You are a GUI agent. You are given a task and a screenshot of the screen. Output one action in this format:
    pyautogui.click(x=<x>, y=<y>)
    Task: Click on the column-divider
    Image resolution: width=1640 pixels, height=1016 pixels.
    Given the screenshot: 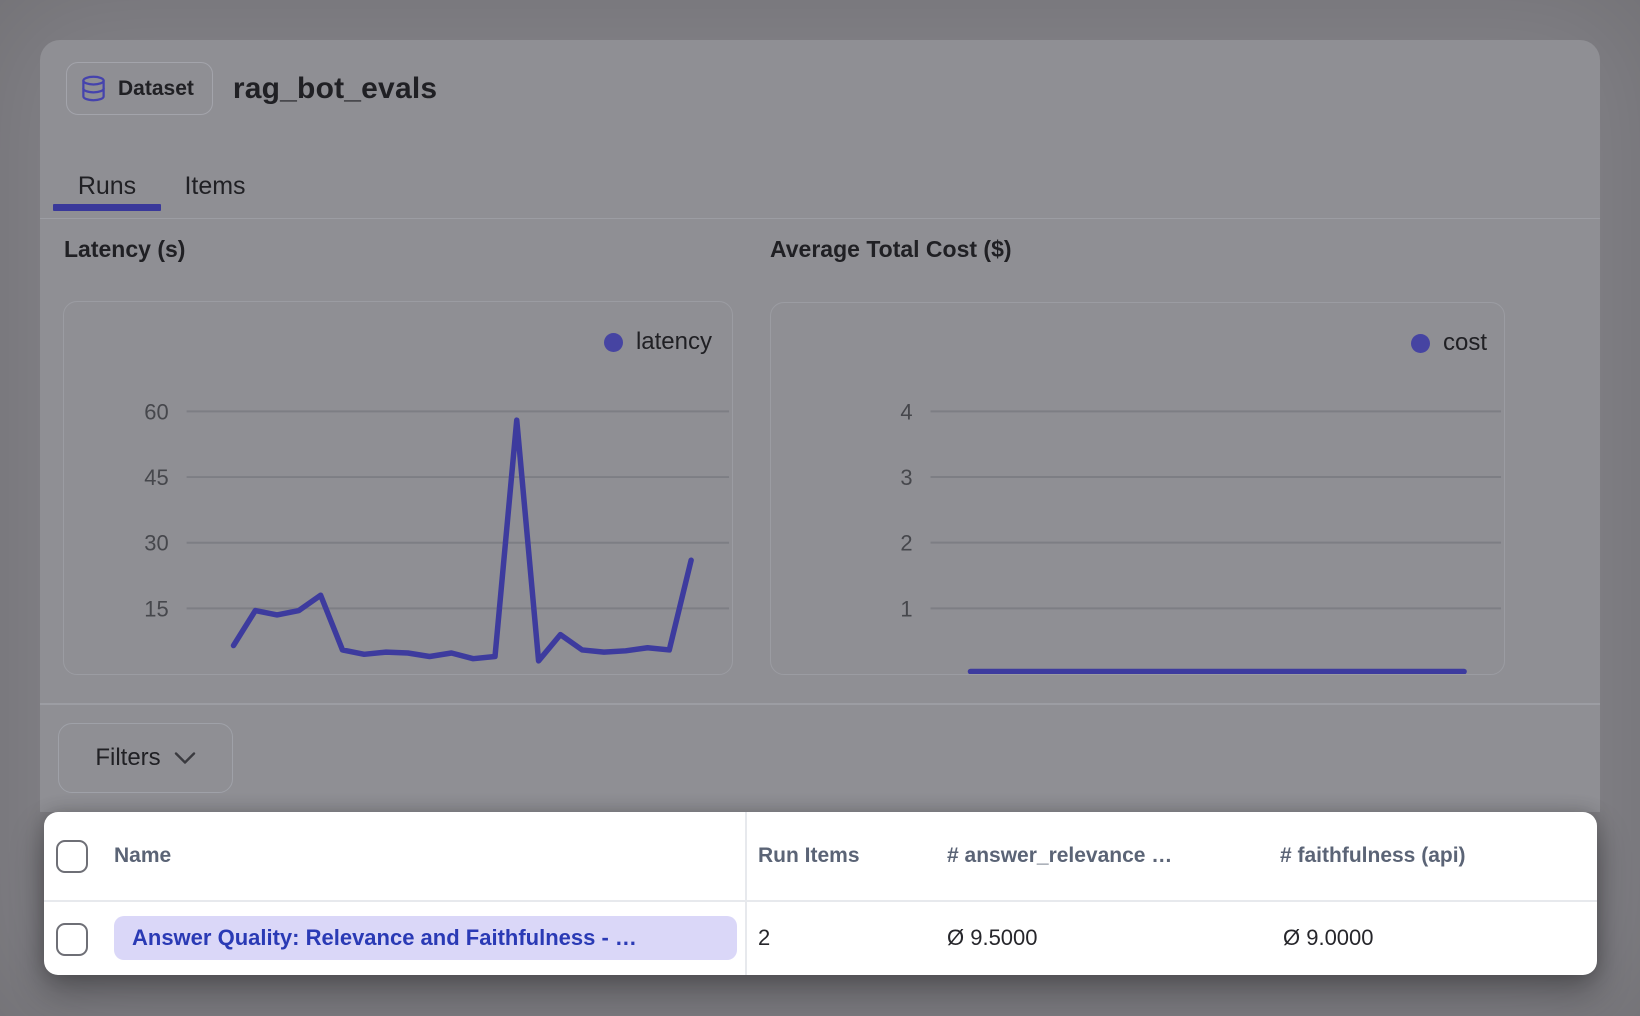 What is the action you would take?
    pyautogui.click(x=746, y=893)
    